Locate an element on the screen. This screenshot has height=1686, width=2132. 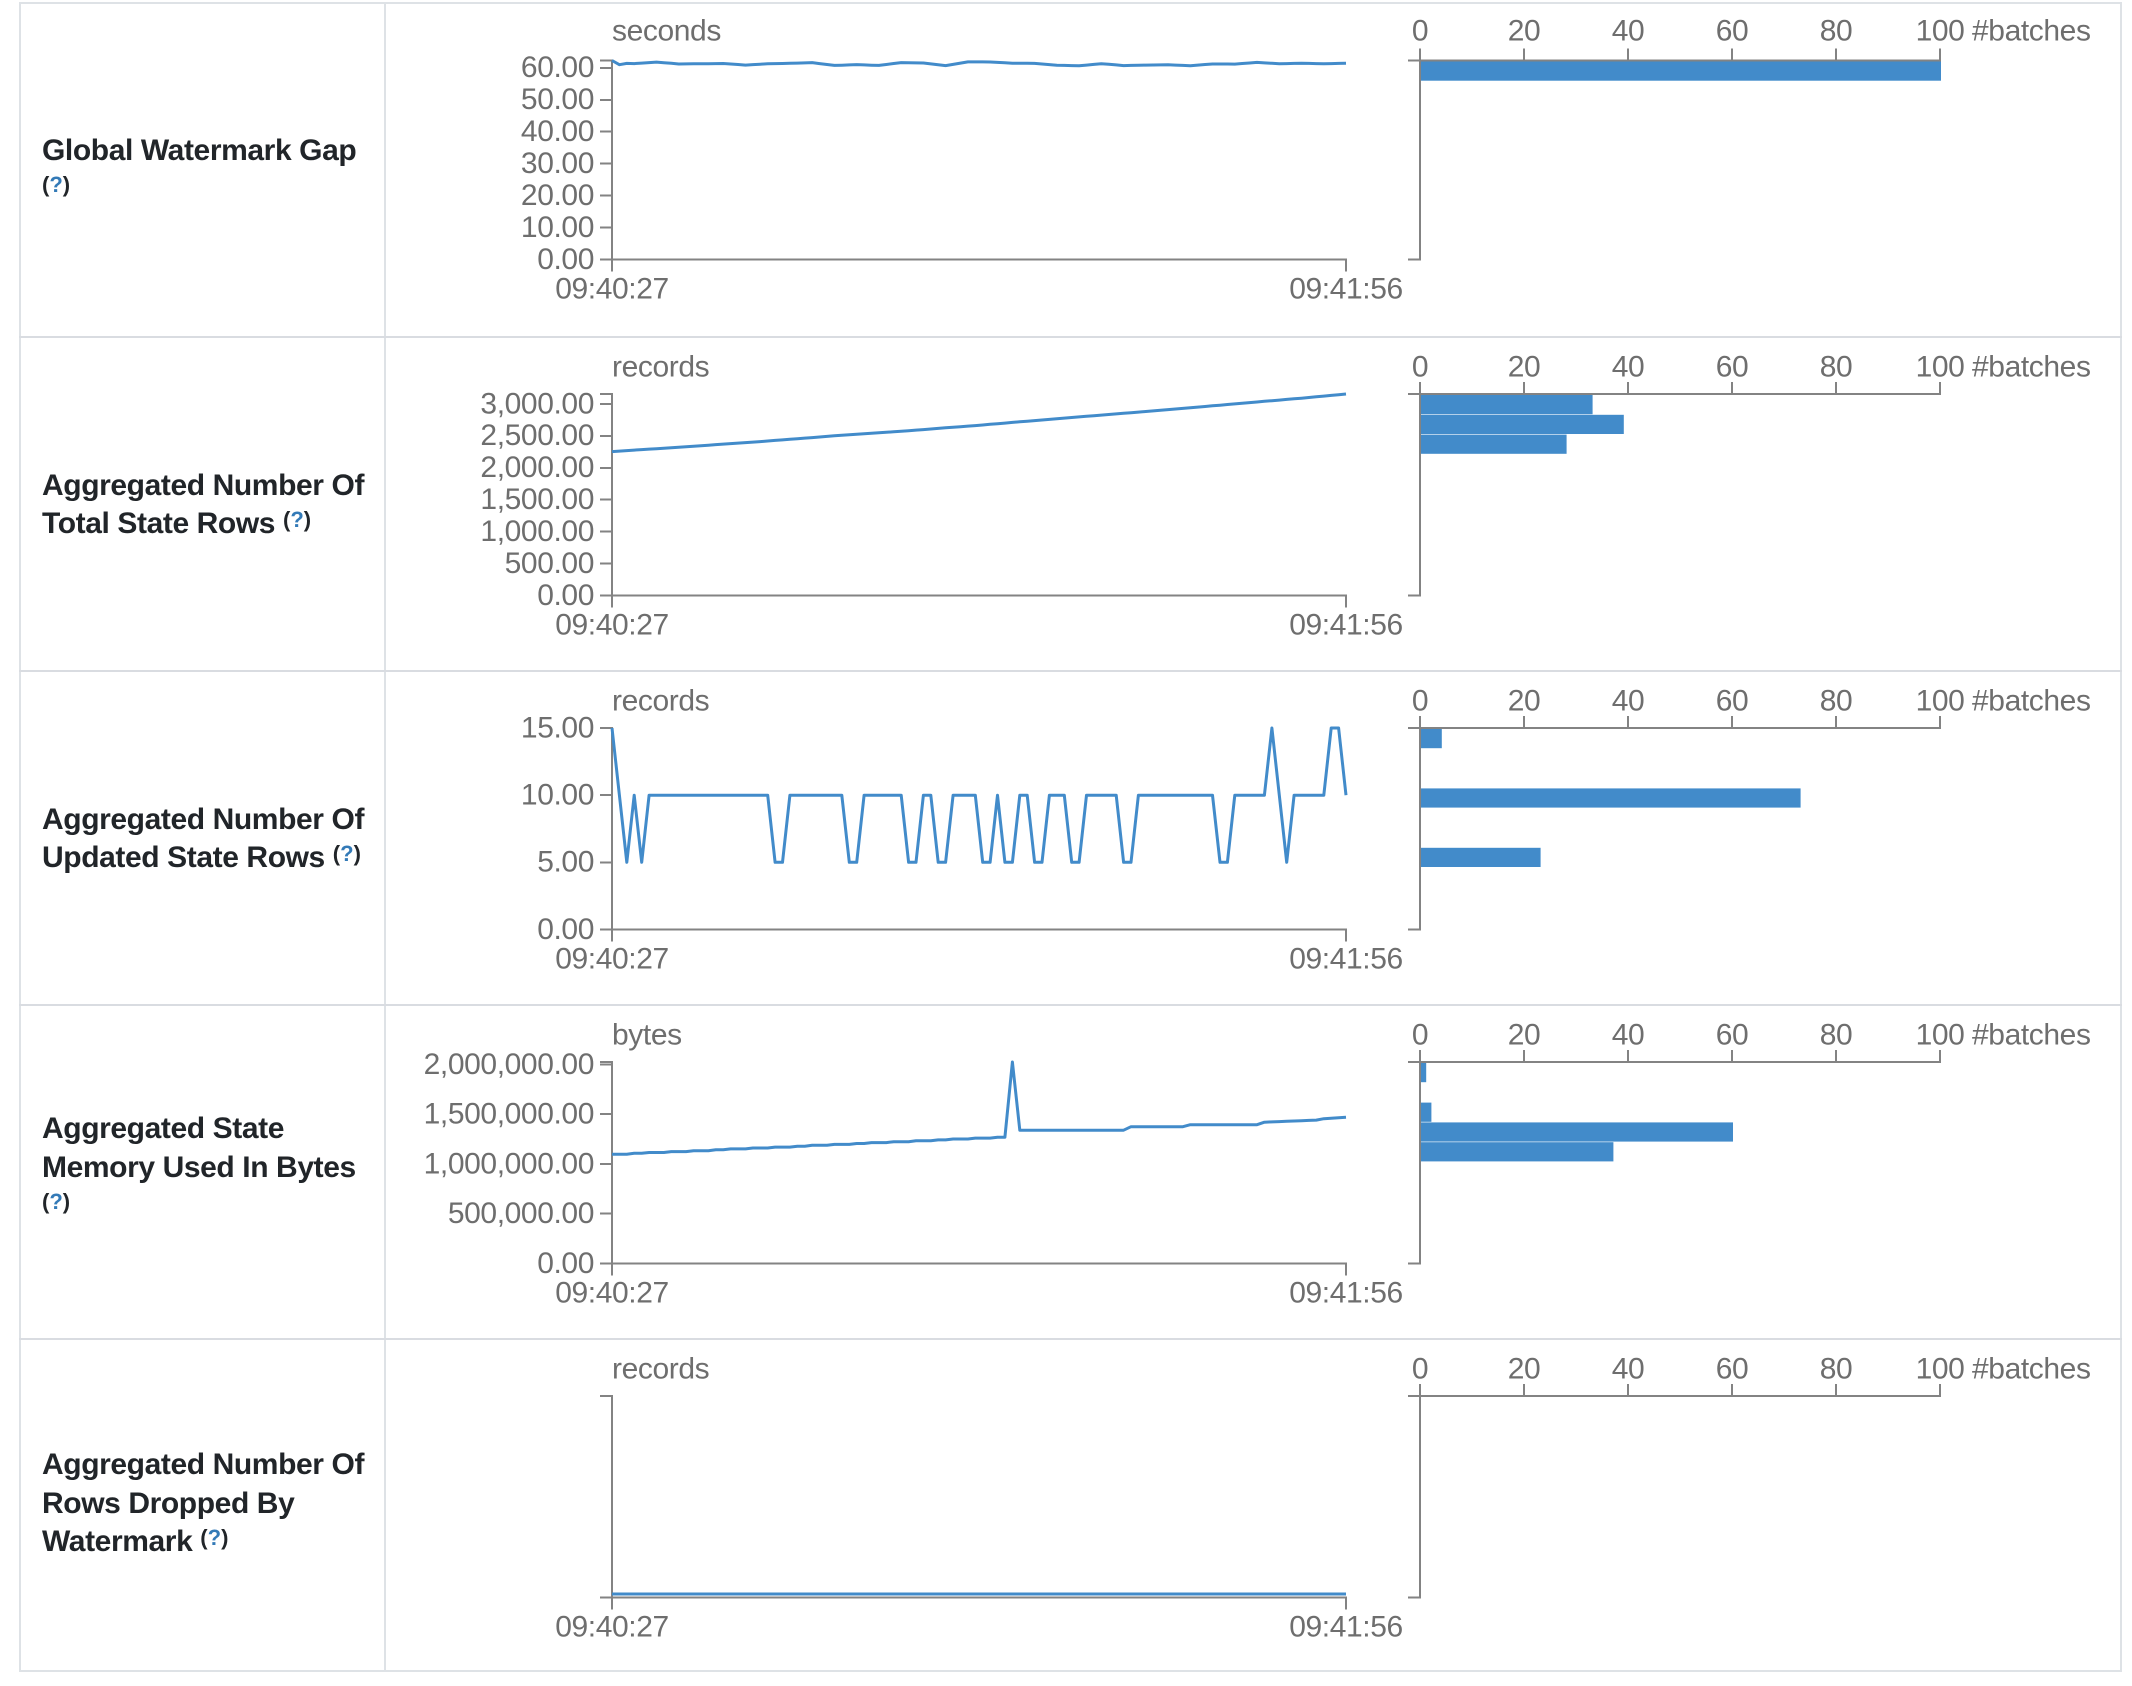
svg-text: 40.00 is located at coordinates (557, 131).